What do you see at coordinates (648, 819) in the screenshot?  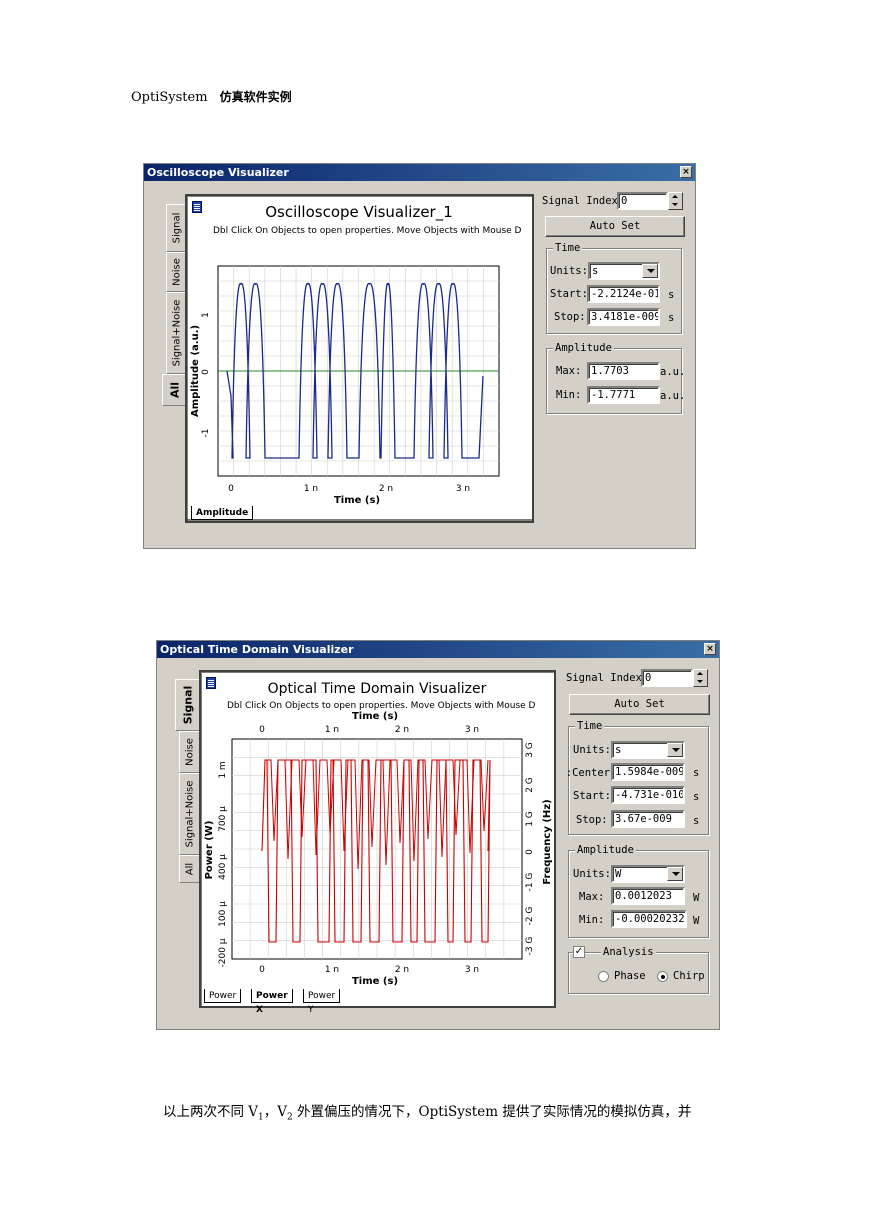 I see `stop-field: 3.67e-009` at bounding box center [648, 819].